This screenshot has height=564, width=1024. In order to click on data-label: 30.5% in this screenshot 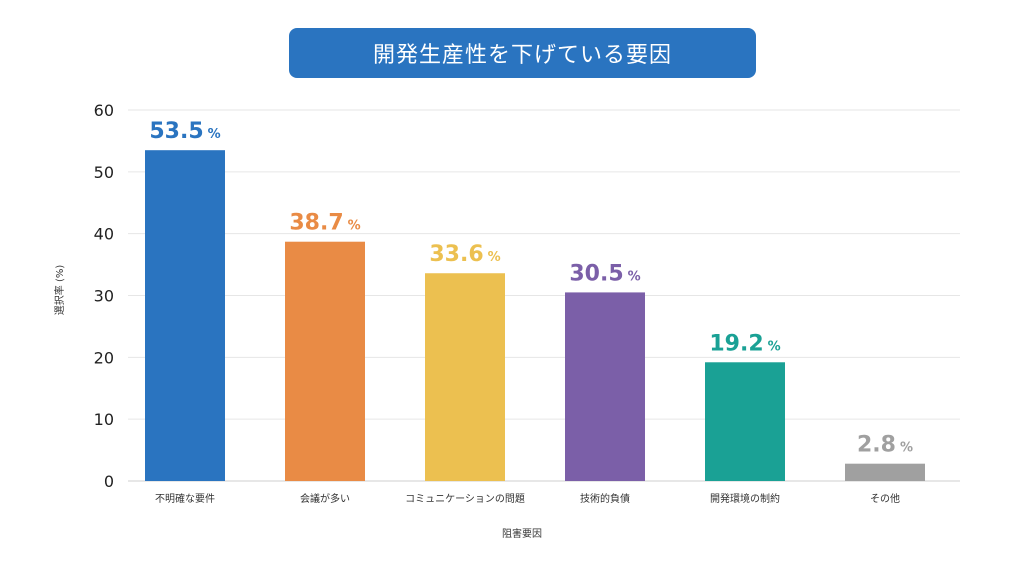, I will do `click(604, 273)`.